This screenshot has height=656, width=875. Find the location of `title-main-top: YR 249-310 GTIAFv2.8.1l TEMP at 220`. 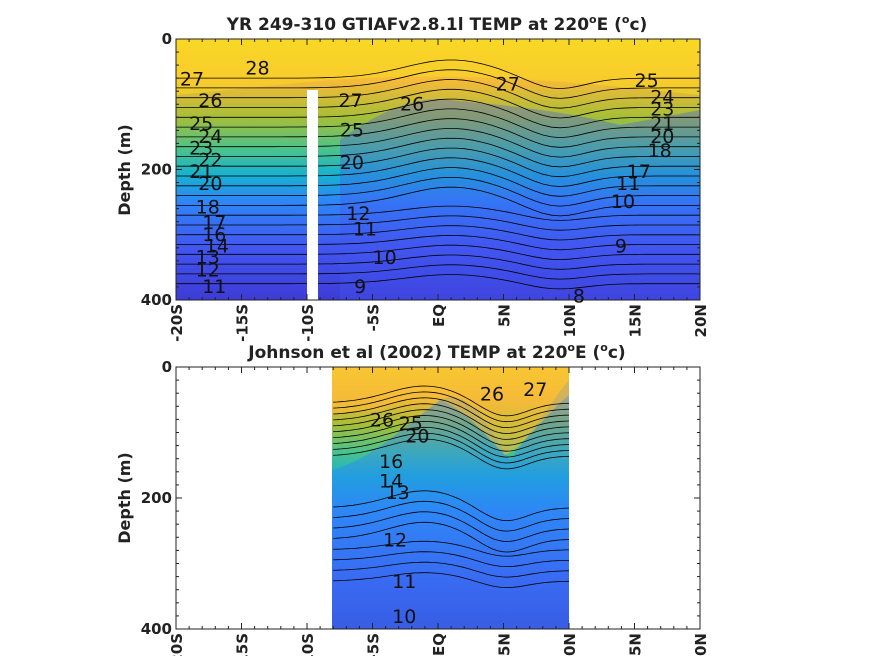

title-main-top: YR 249-310 GTIAFv2.8.1l TEMP at 220 is located at coordinates (408, 25).